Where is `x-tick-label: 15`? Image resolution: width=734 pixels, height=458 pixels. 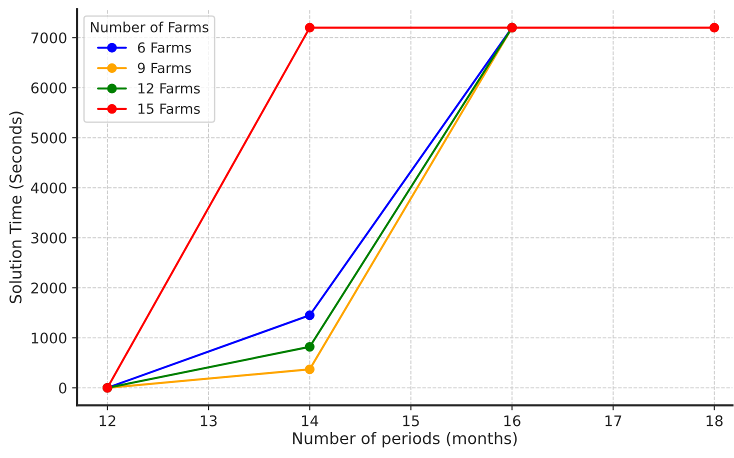 x-tick-label: 15 is located at coordinates (411, 421).